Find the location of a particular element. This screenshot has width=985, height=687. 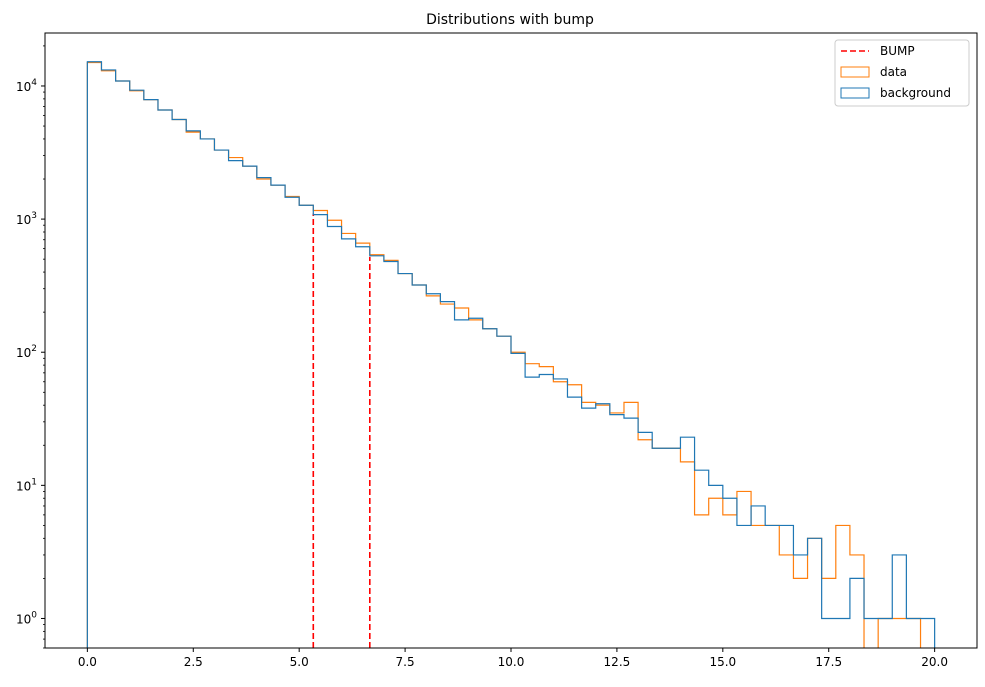

legend-label-data: data is located at coordinates (893, 72).